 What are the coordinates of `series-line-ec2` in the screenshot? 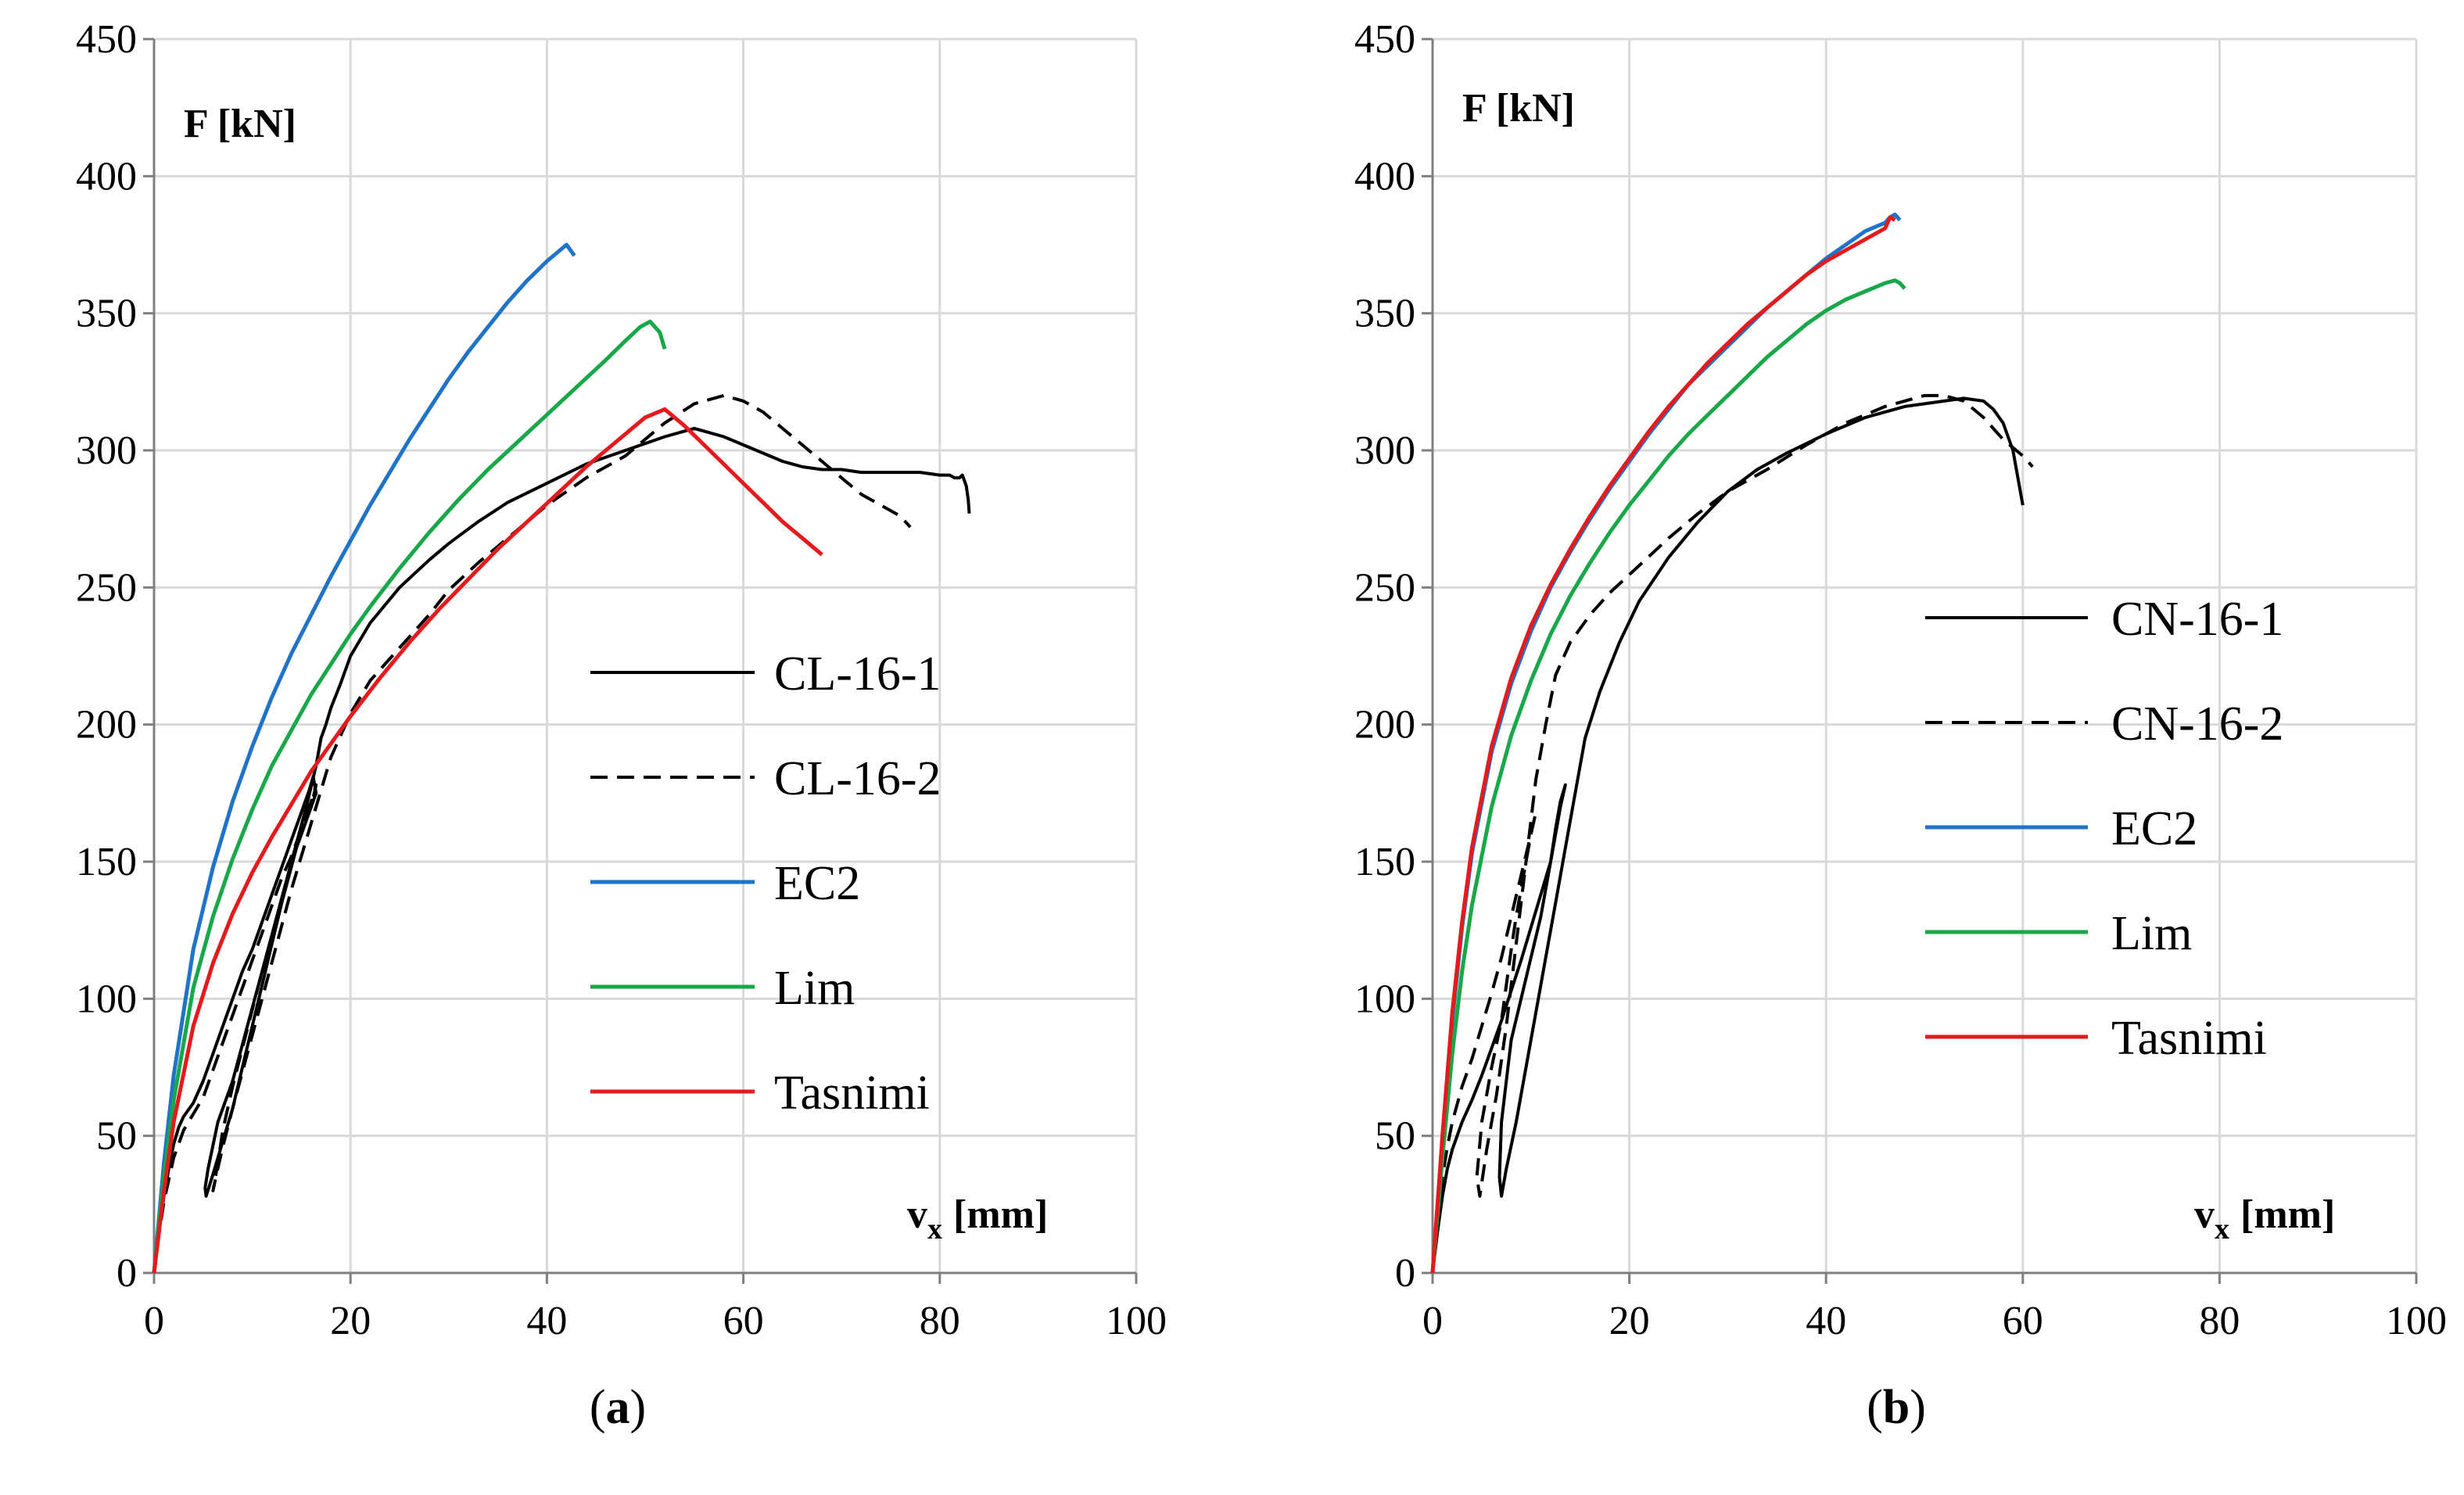 It's located at (364, 758).